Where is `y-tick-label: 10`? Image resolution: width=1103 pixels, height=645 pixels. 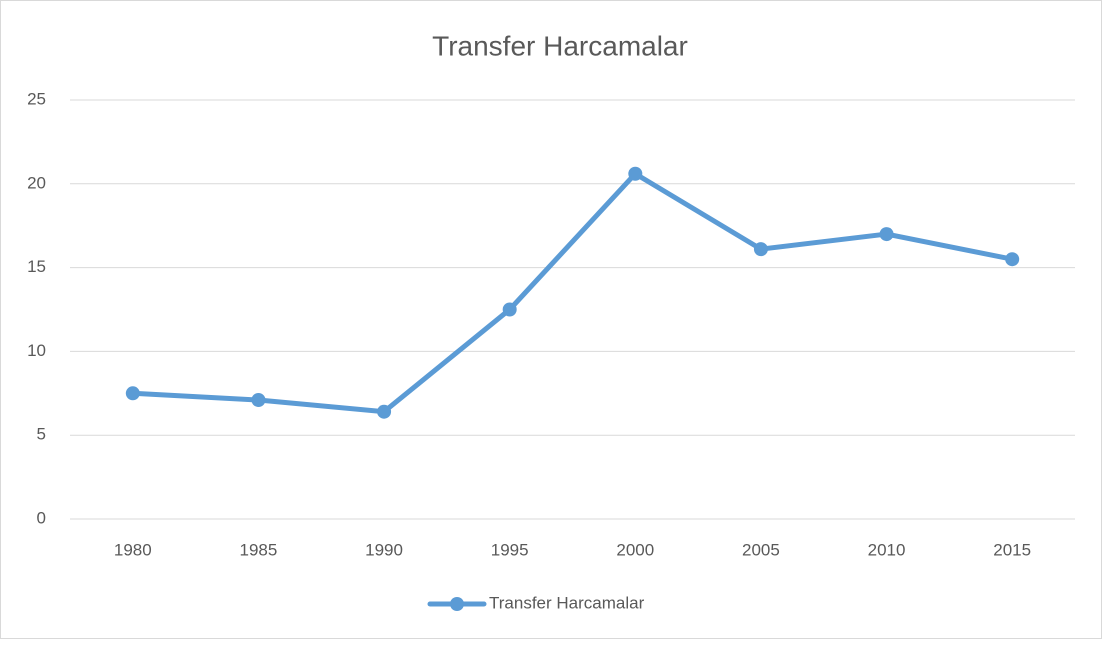 y-tick-label: 10 is located at coordinates (36, 350).